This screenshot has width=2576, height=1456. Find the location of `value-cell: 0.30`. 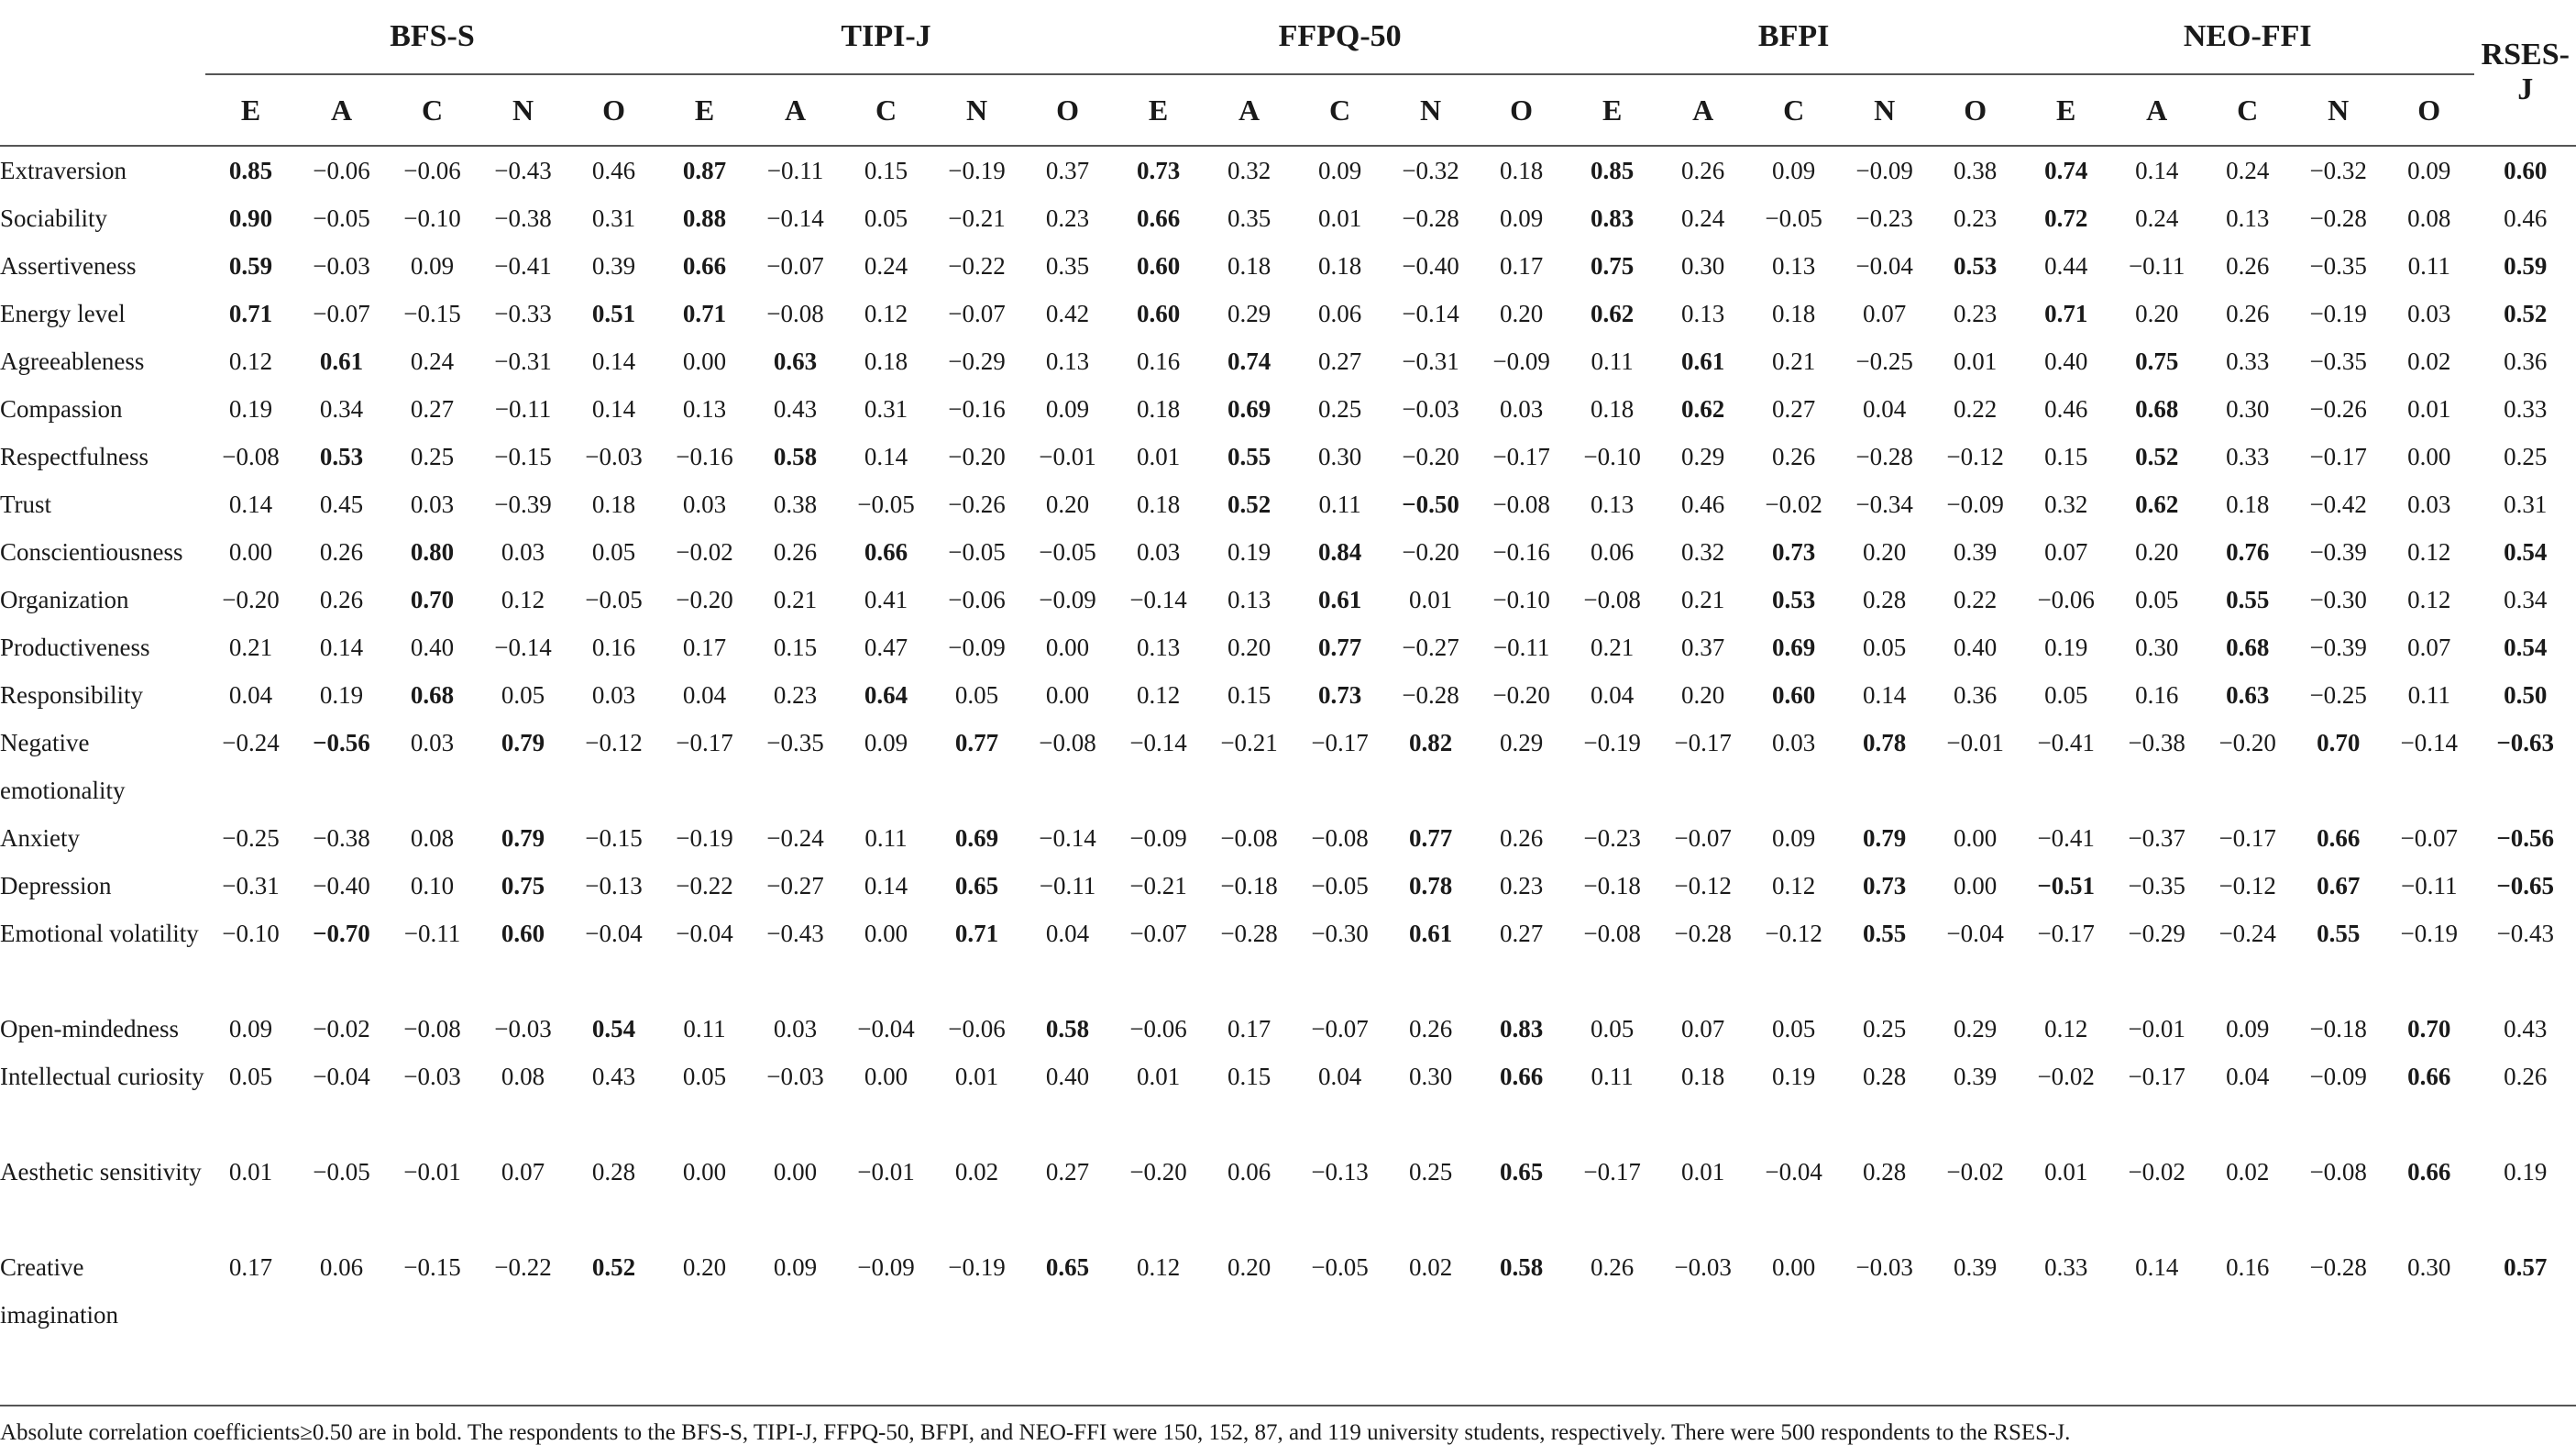

value-cell: 0.30 is located at coordinates (2157, 647).